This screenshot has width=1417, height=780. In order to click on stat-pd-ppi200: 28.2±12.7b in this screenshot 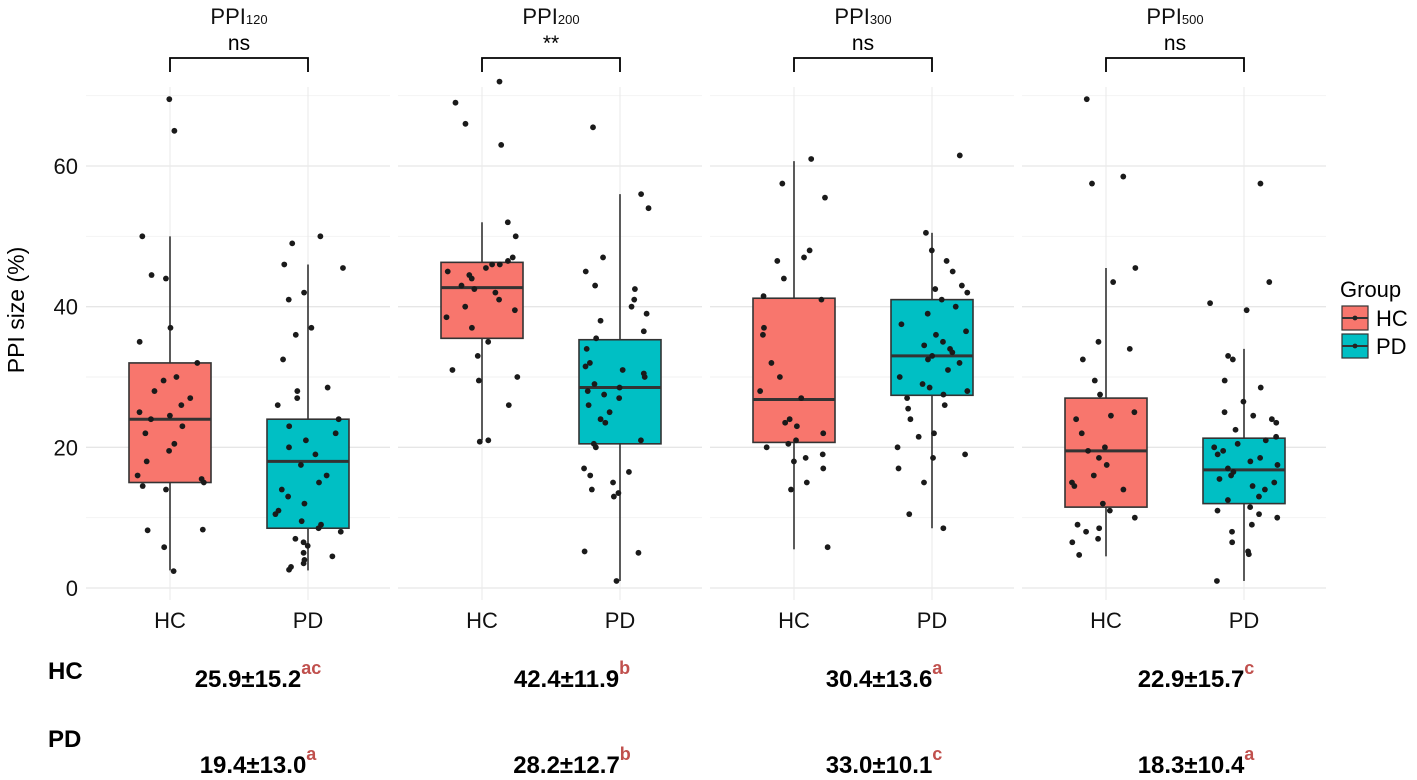, I will do `click(572, 761)`.